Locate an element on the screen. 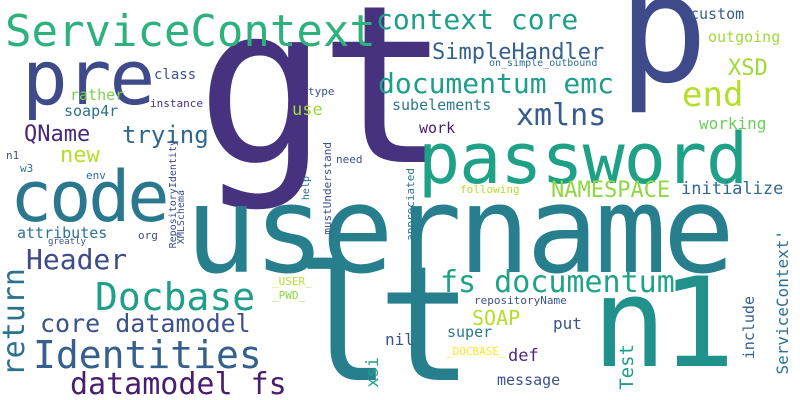  cloud-word-_DOCBASE_: _DOCBASE_ is located at coordinates (476, 351).